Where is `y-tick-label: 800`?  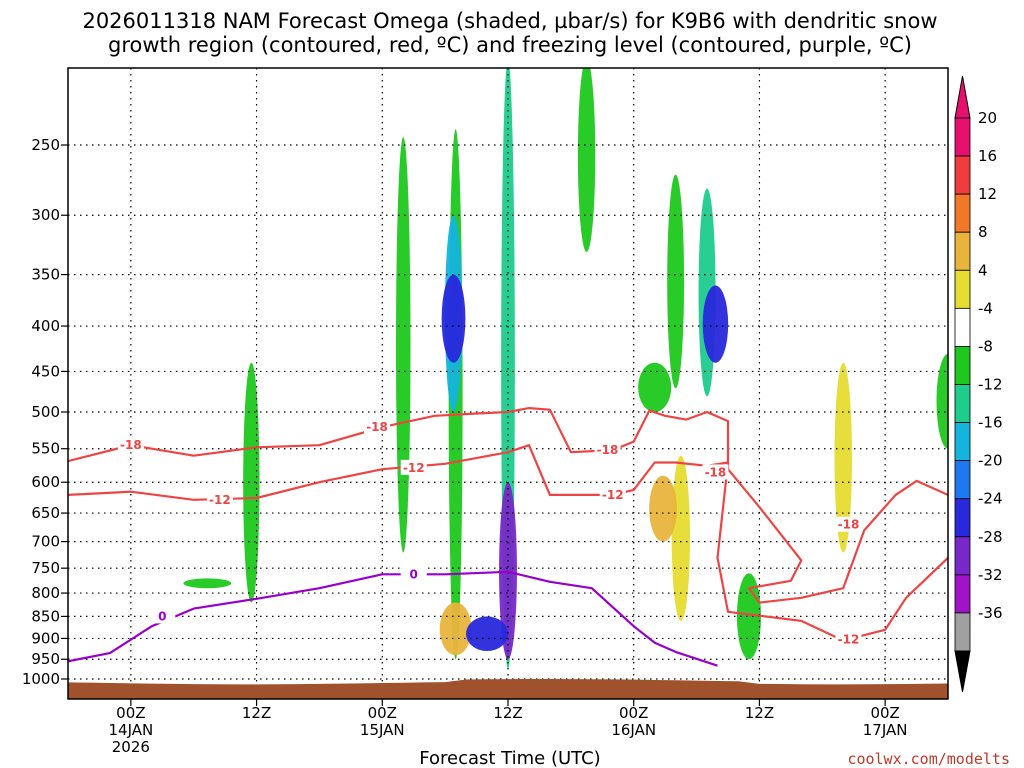 y-tick-label: 800 is located at coordinates (45, 593).